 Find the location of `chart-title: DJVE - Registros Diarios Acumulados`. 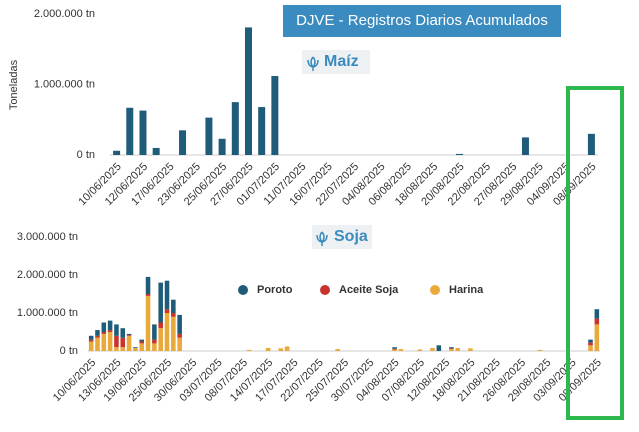

chart-title: DJVE - Registros Diarios Acumulados is located at coordinates (422, 20).